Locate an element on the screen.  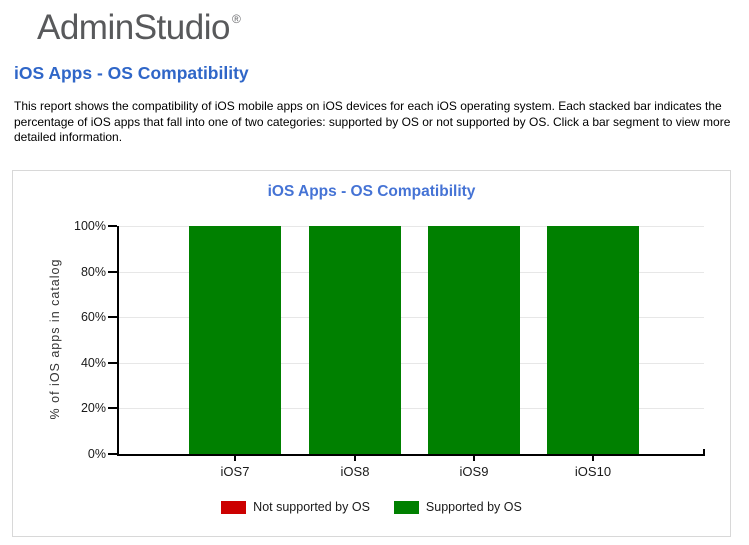
y-axis-line is located at coordinates (118, 341).